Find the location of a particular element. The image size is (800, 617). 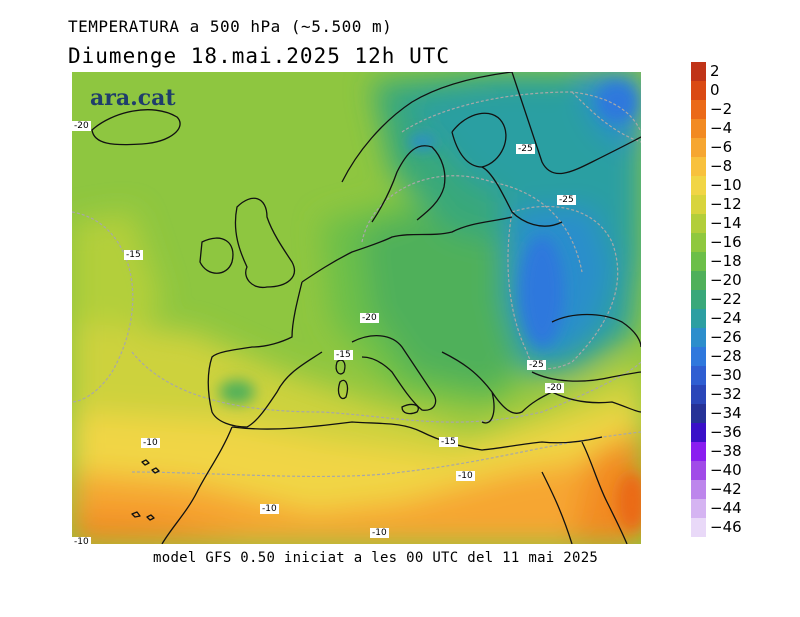

legend-label: −22 is located at coordinates (726, 299).